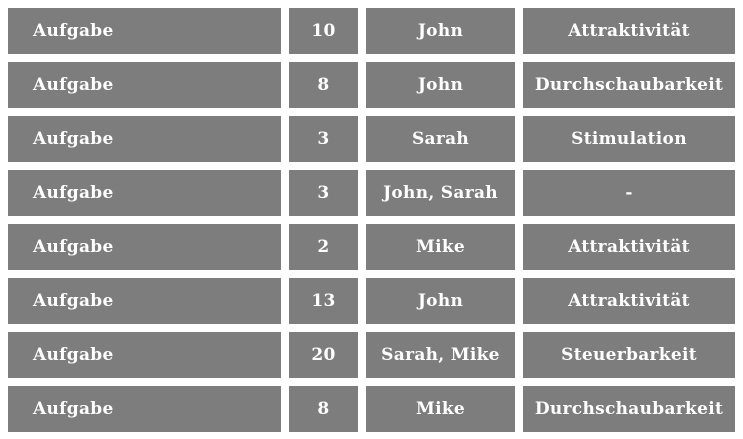 Image resolution: width=743 pixels, height=439 pixels. I want to click on table-row: Aufgabe 8 John Durchschaubarkeit, so click(371, 85).